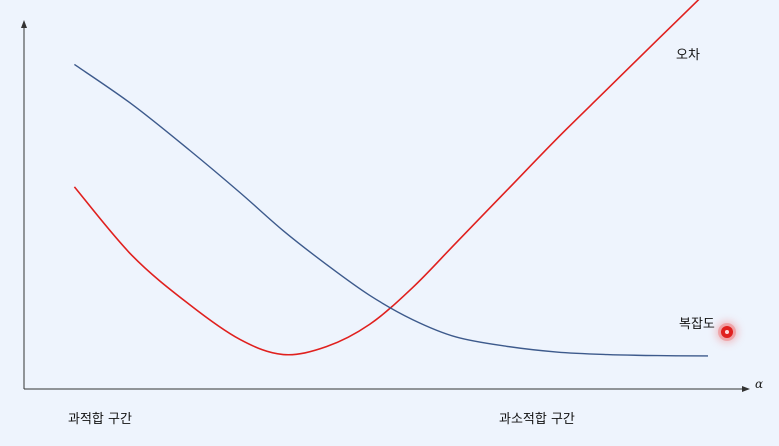  Describe the element at coordinates (24, 24) in the screenshot. I see `y-axis-arrow` at that location.